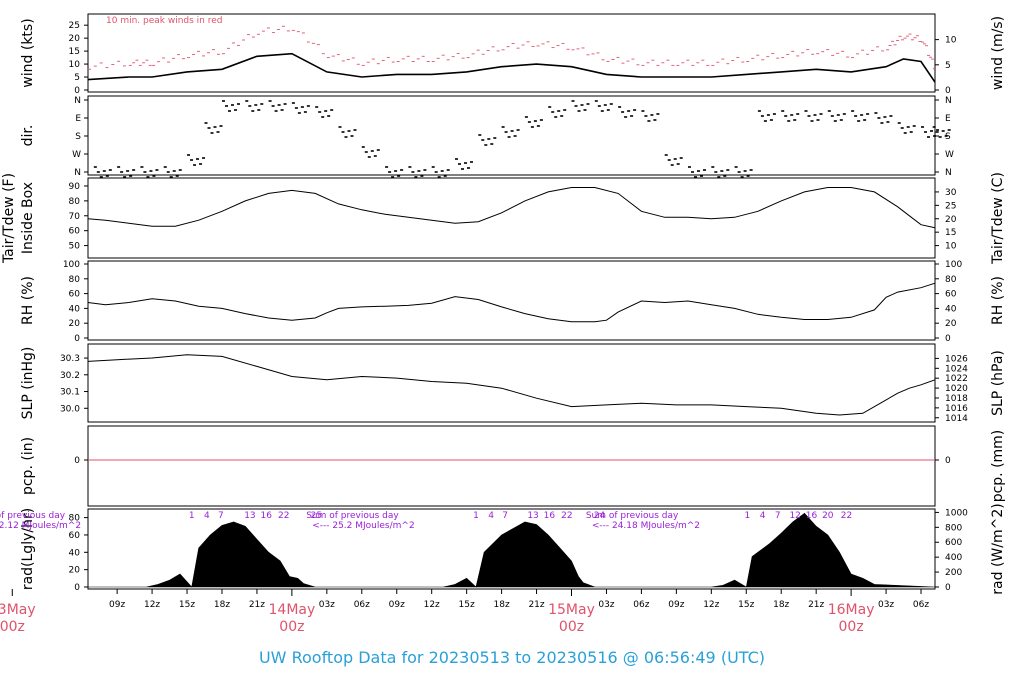 The height and width of the screenshot is (700, 1024). What do you see at coordinates (152, 605) in the screenshot?
I see `x-tick-label: 12z` at bounding box center [152, 605].